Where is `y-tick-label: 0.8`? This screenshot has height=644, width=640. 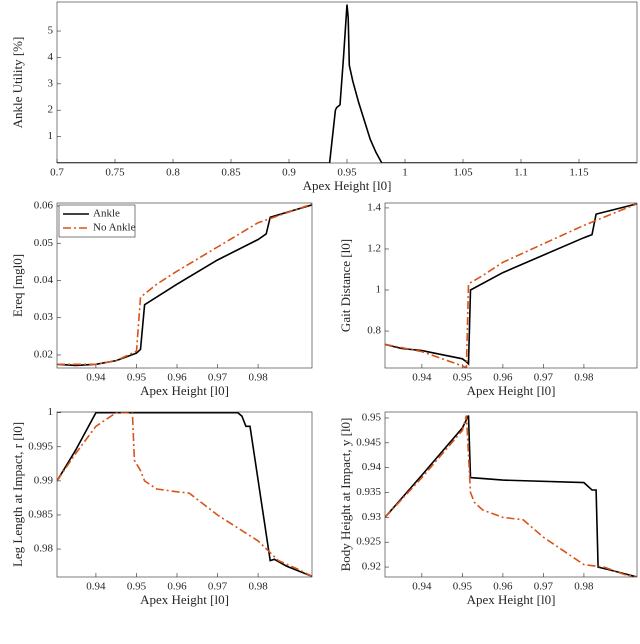 y-tick-label: 0.8 is located at coordinates (374, 331).